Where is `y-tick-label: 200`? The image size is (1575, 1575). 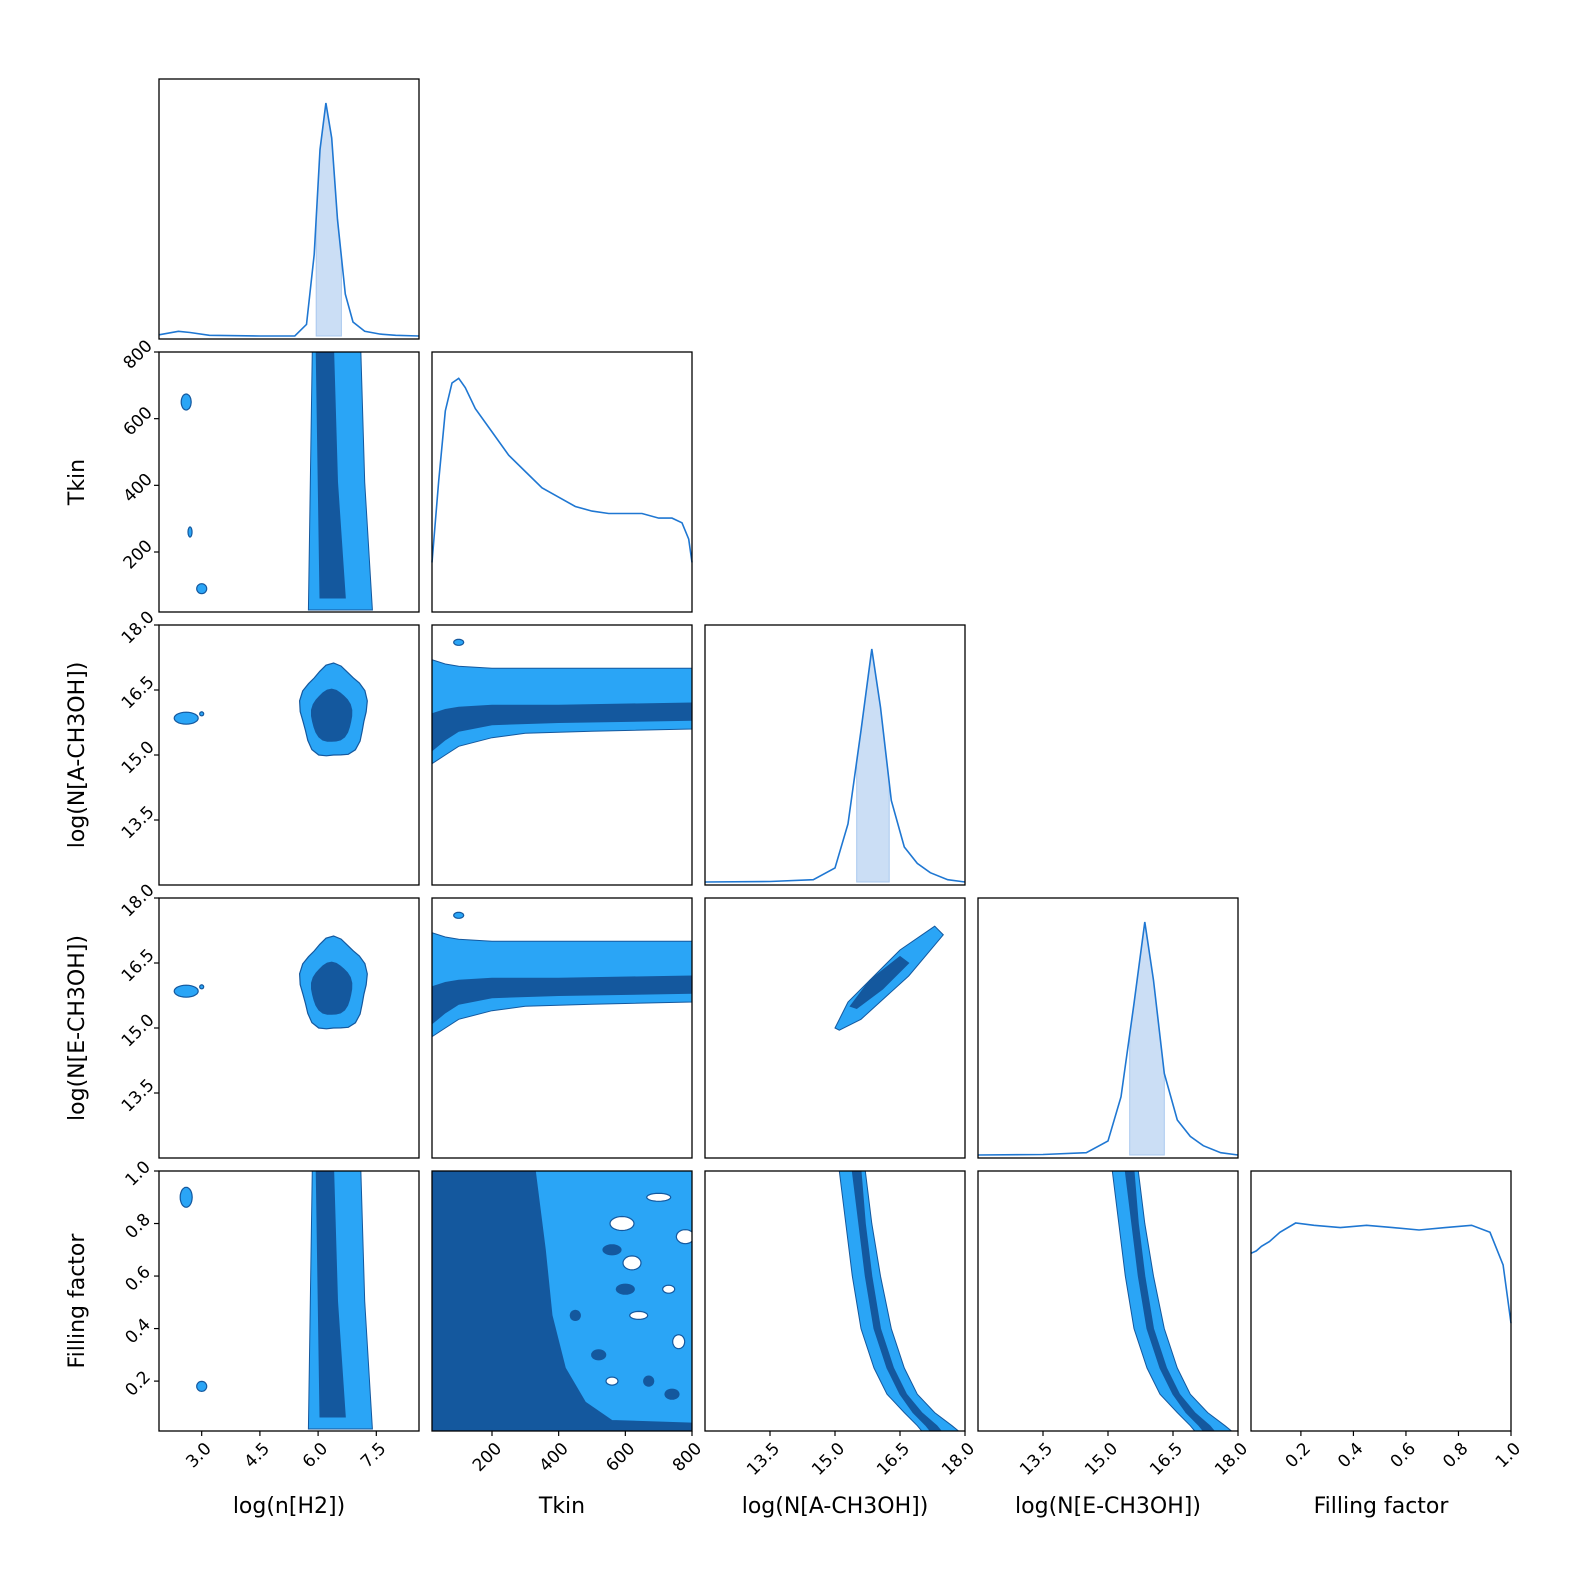
y-tick-label: 200 is located at coordinates (138, 554).